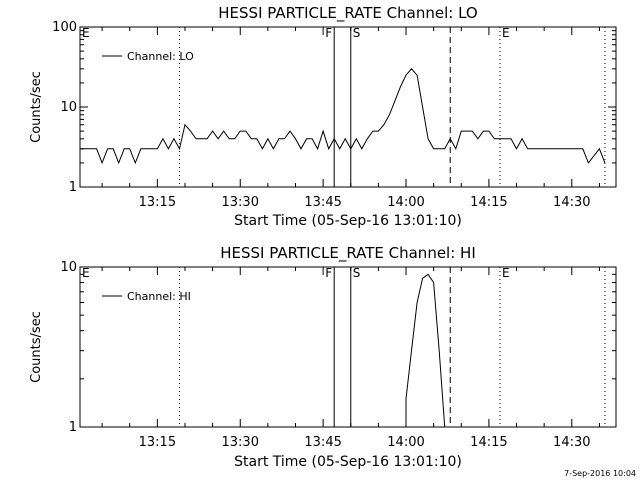  I want to click on chart-title: HESSI PARTICLE_RATE Channel: HI, so click(348, 253).